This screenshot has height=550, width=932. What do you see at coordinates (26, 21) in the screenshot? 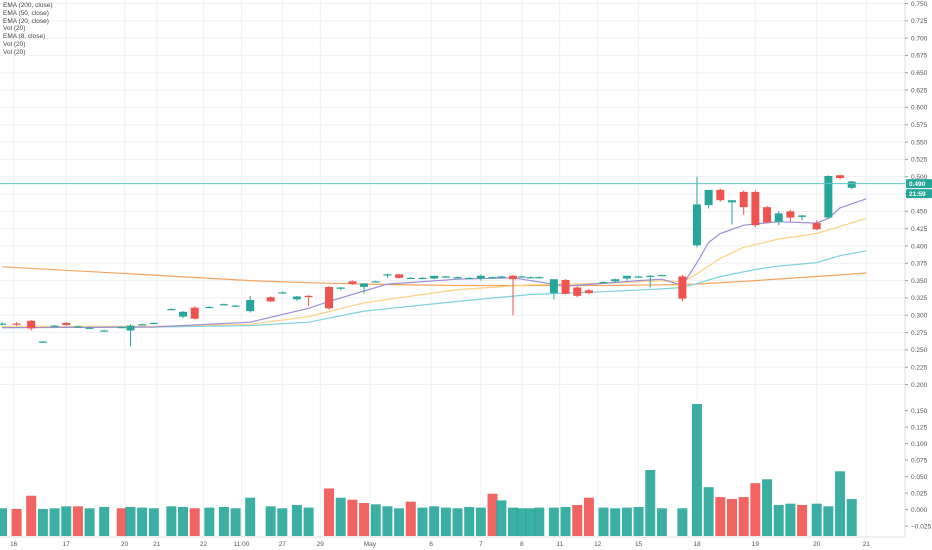
I see `legend-item-ema20: EMA (20, close)` at bounding box center [26, 21].